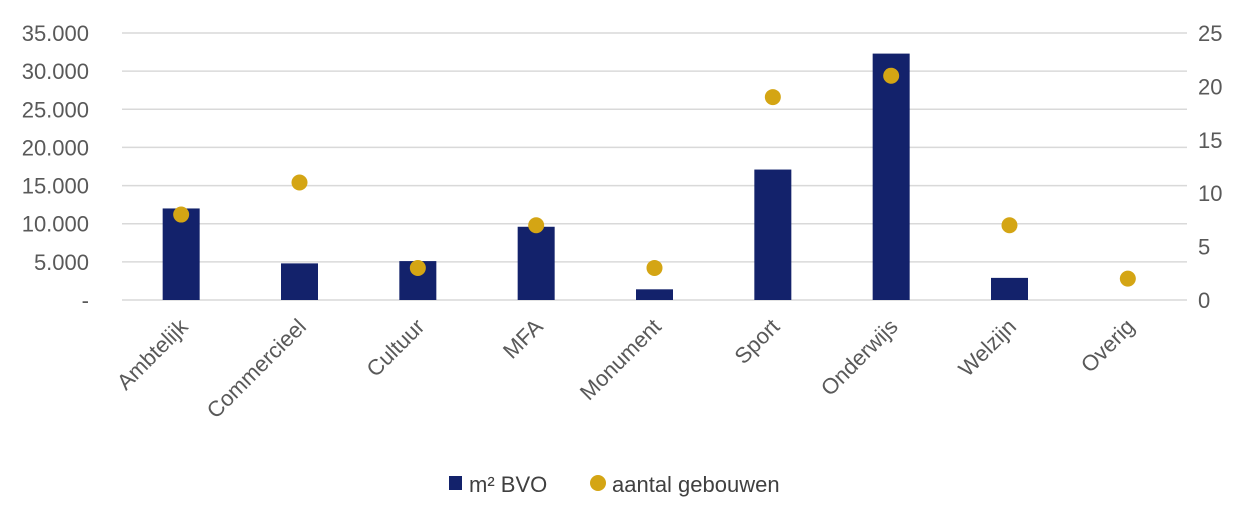 This screenshot has height=506, width=1252. I want to click on left-tick-label: 25.000, so click(55, 109).